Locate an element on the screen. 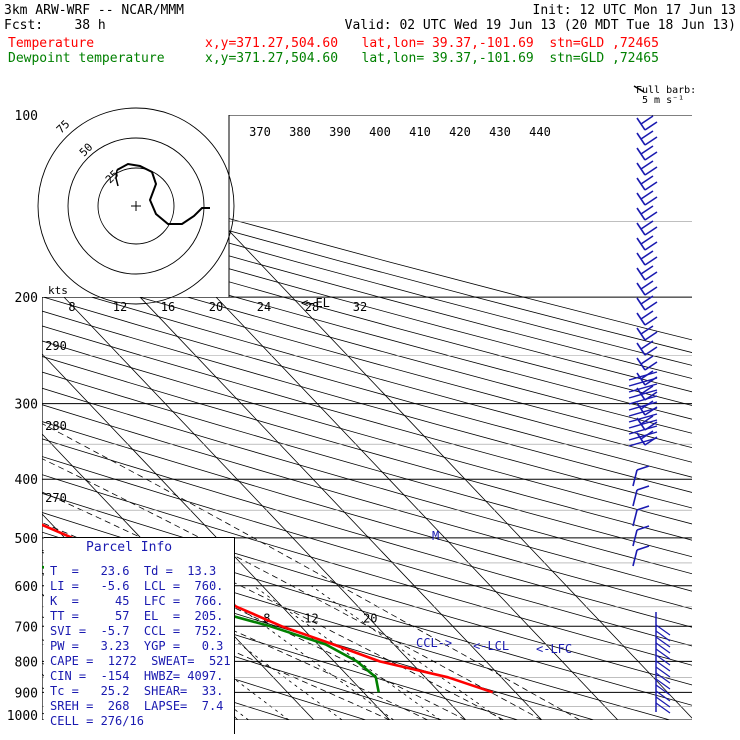  parcel-row: T = 23.6 Td = 13.3 is located at coordinates (133, 571).